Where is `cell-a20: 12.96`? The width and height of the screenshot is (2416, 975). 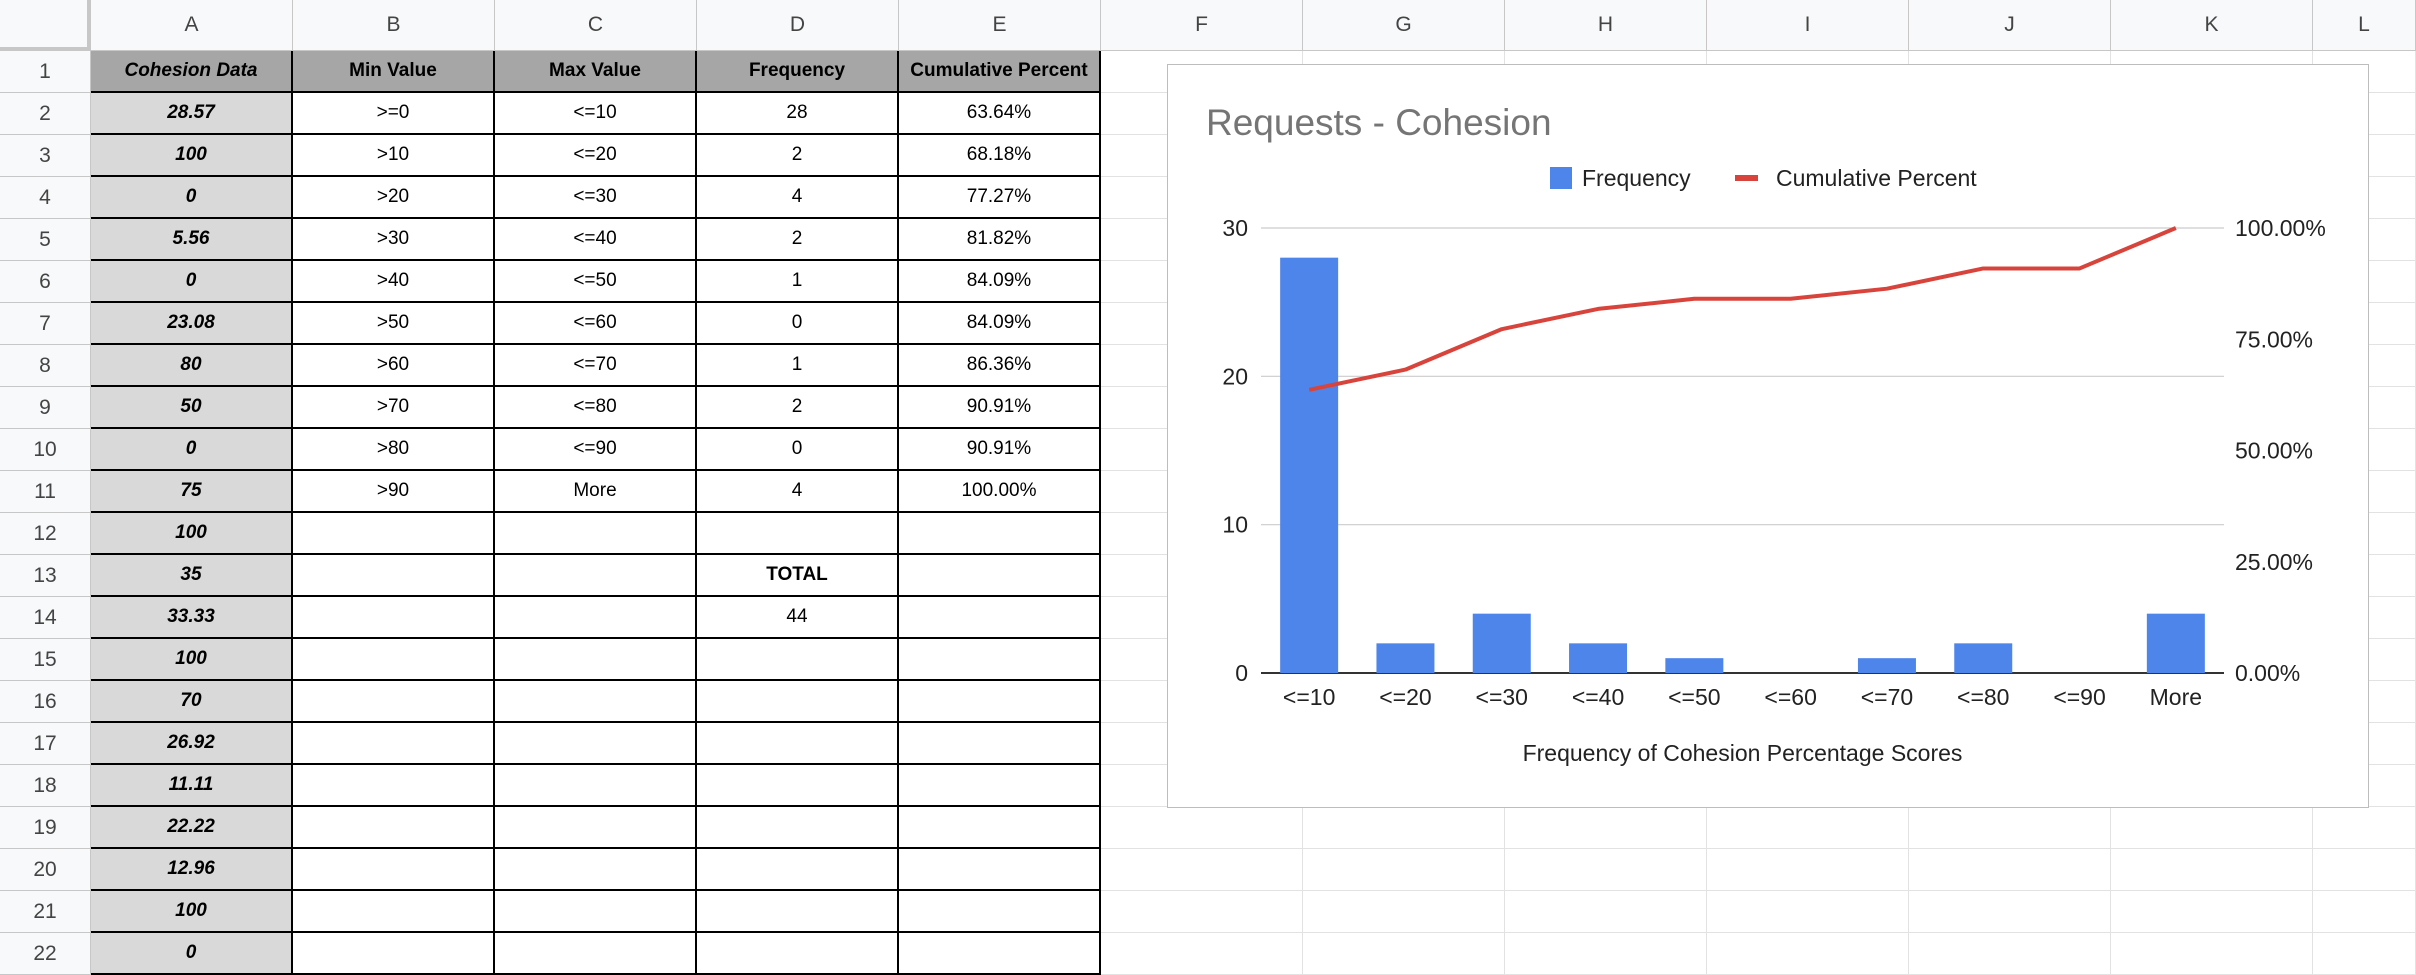
cell-a20: 12.96 is located at coordinates (192, 870).